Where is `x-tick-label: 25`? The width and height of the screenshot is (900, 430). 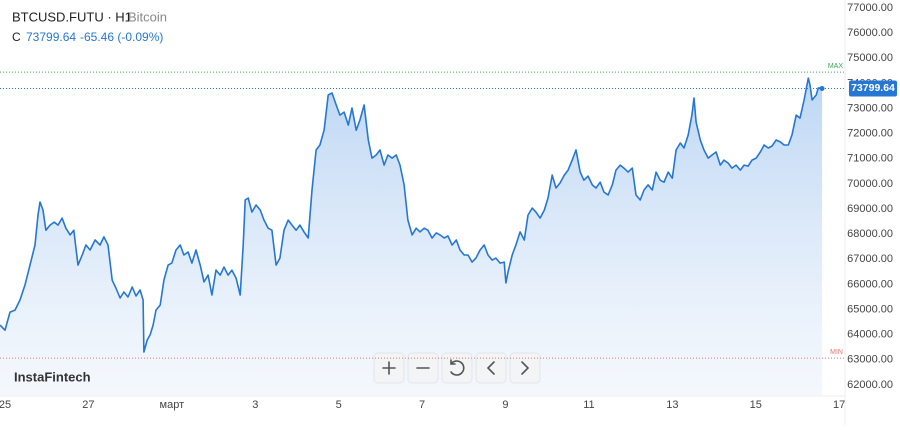
x-tick-label: 25 is located at coordinates (5, 405).